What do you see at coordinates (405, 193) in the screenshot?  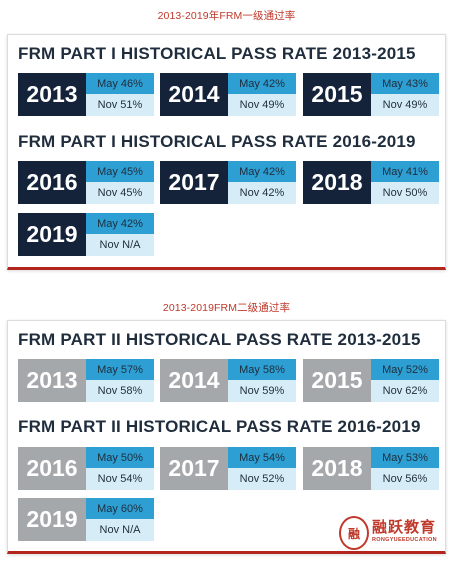 I see `tile-nov-rate: Nov 50%` at bounding box center [405, 193].